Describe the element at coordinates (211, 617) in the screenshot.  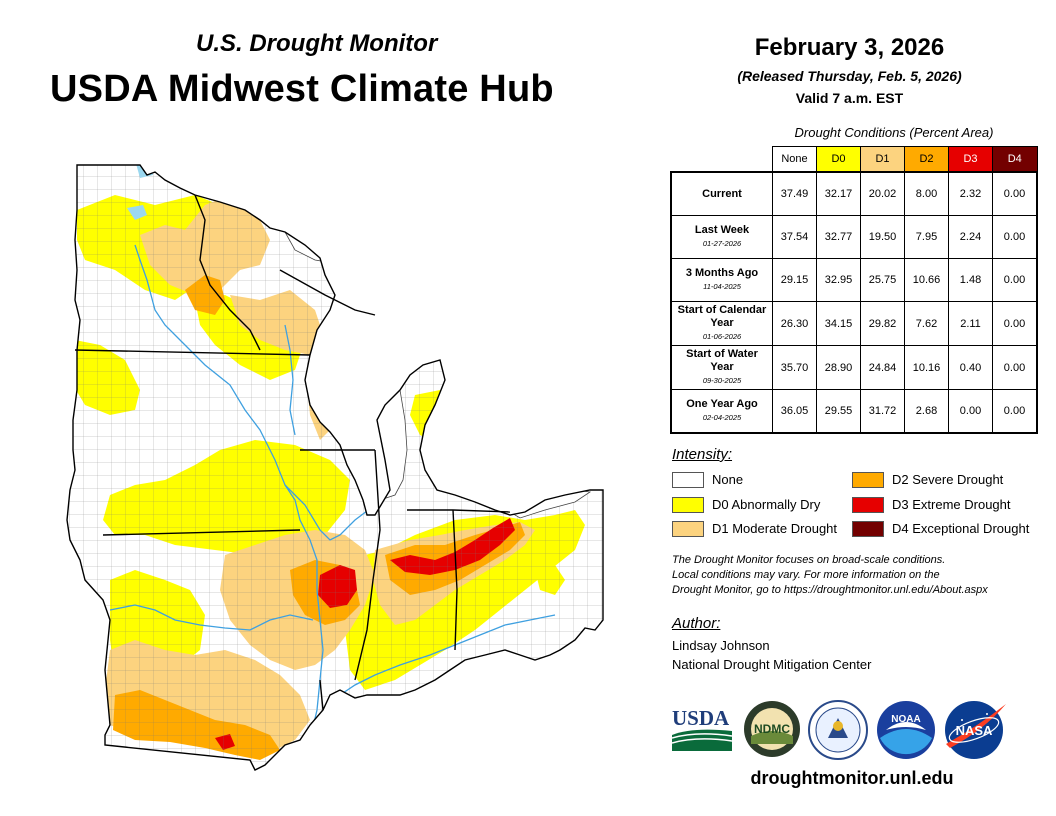
I see `missouri-river` at that location.